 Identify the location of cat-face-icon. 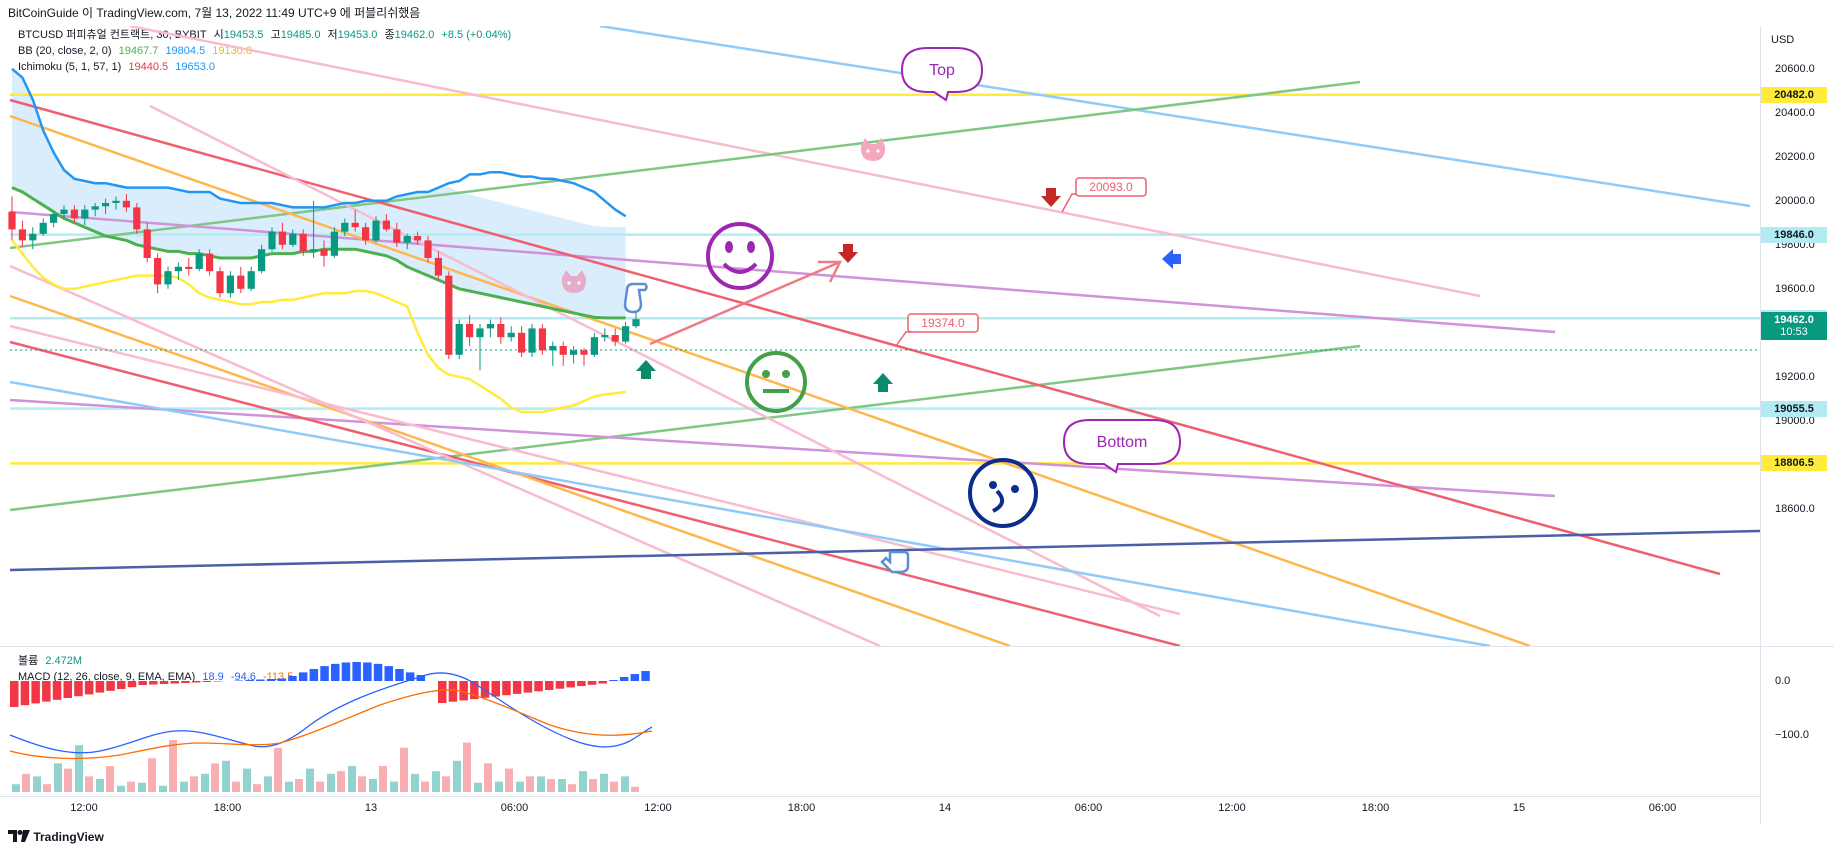
(574, 281).